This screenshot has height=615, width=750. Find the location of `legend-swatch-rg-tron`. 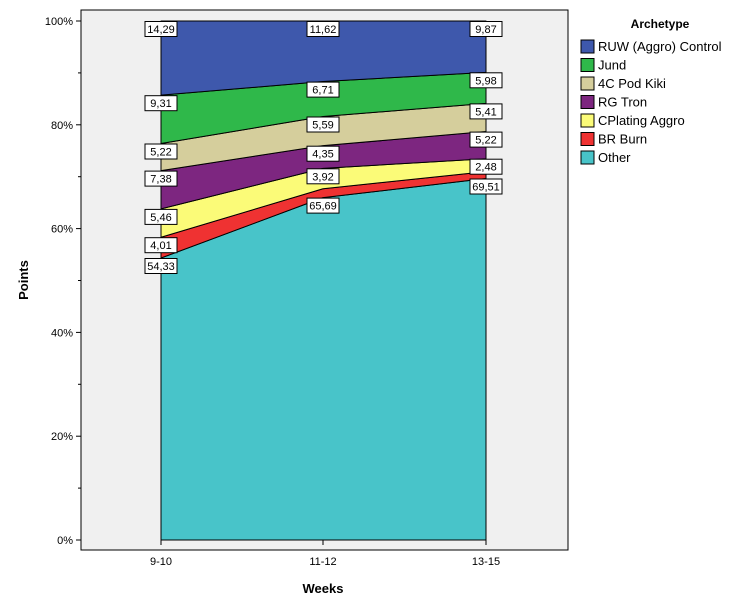

legend-swatch-rg-tron is located at coordinates (587, 102).